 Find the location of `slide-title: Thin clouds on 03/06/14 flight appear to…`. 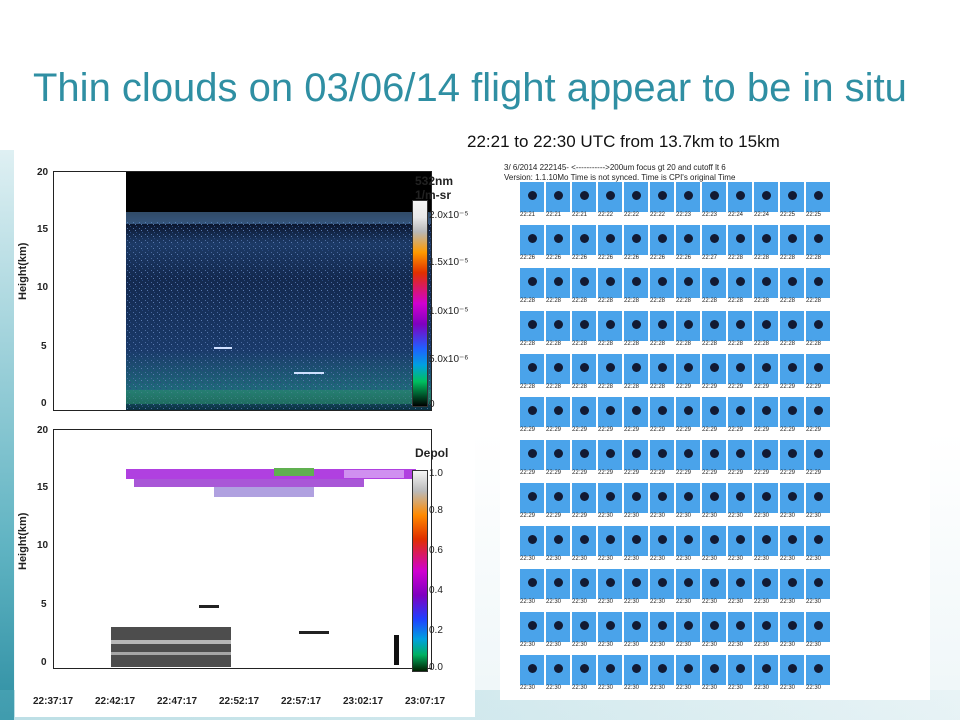

slide-title: Thin clouds on 03/06/14 flight appear to… is located at coordinates (470, 88).